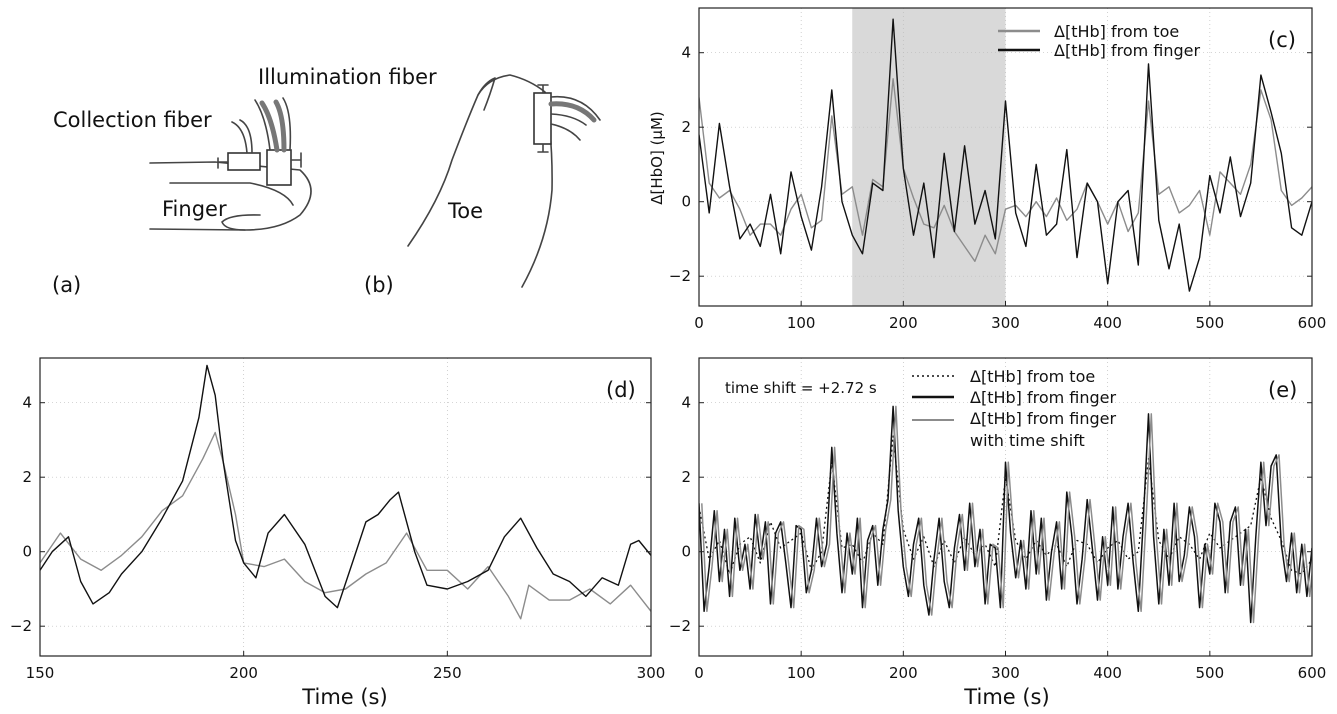 This screenshot has height=714, width=1337. I want to click on x-tick-label: 150, so click(40, 673).